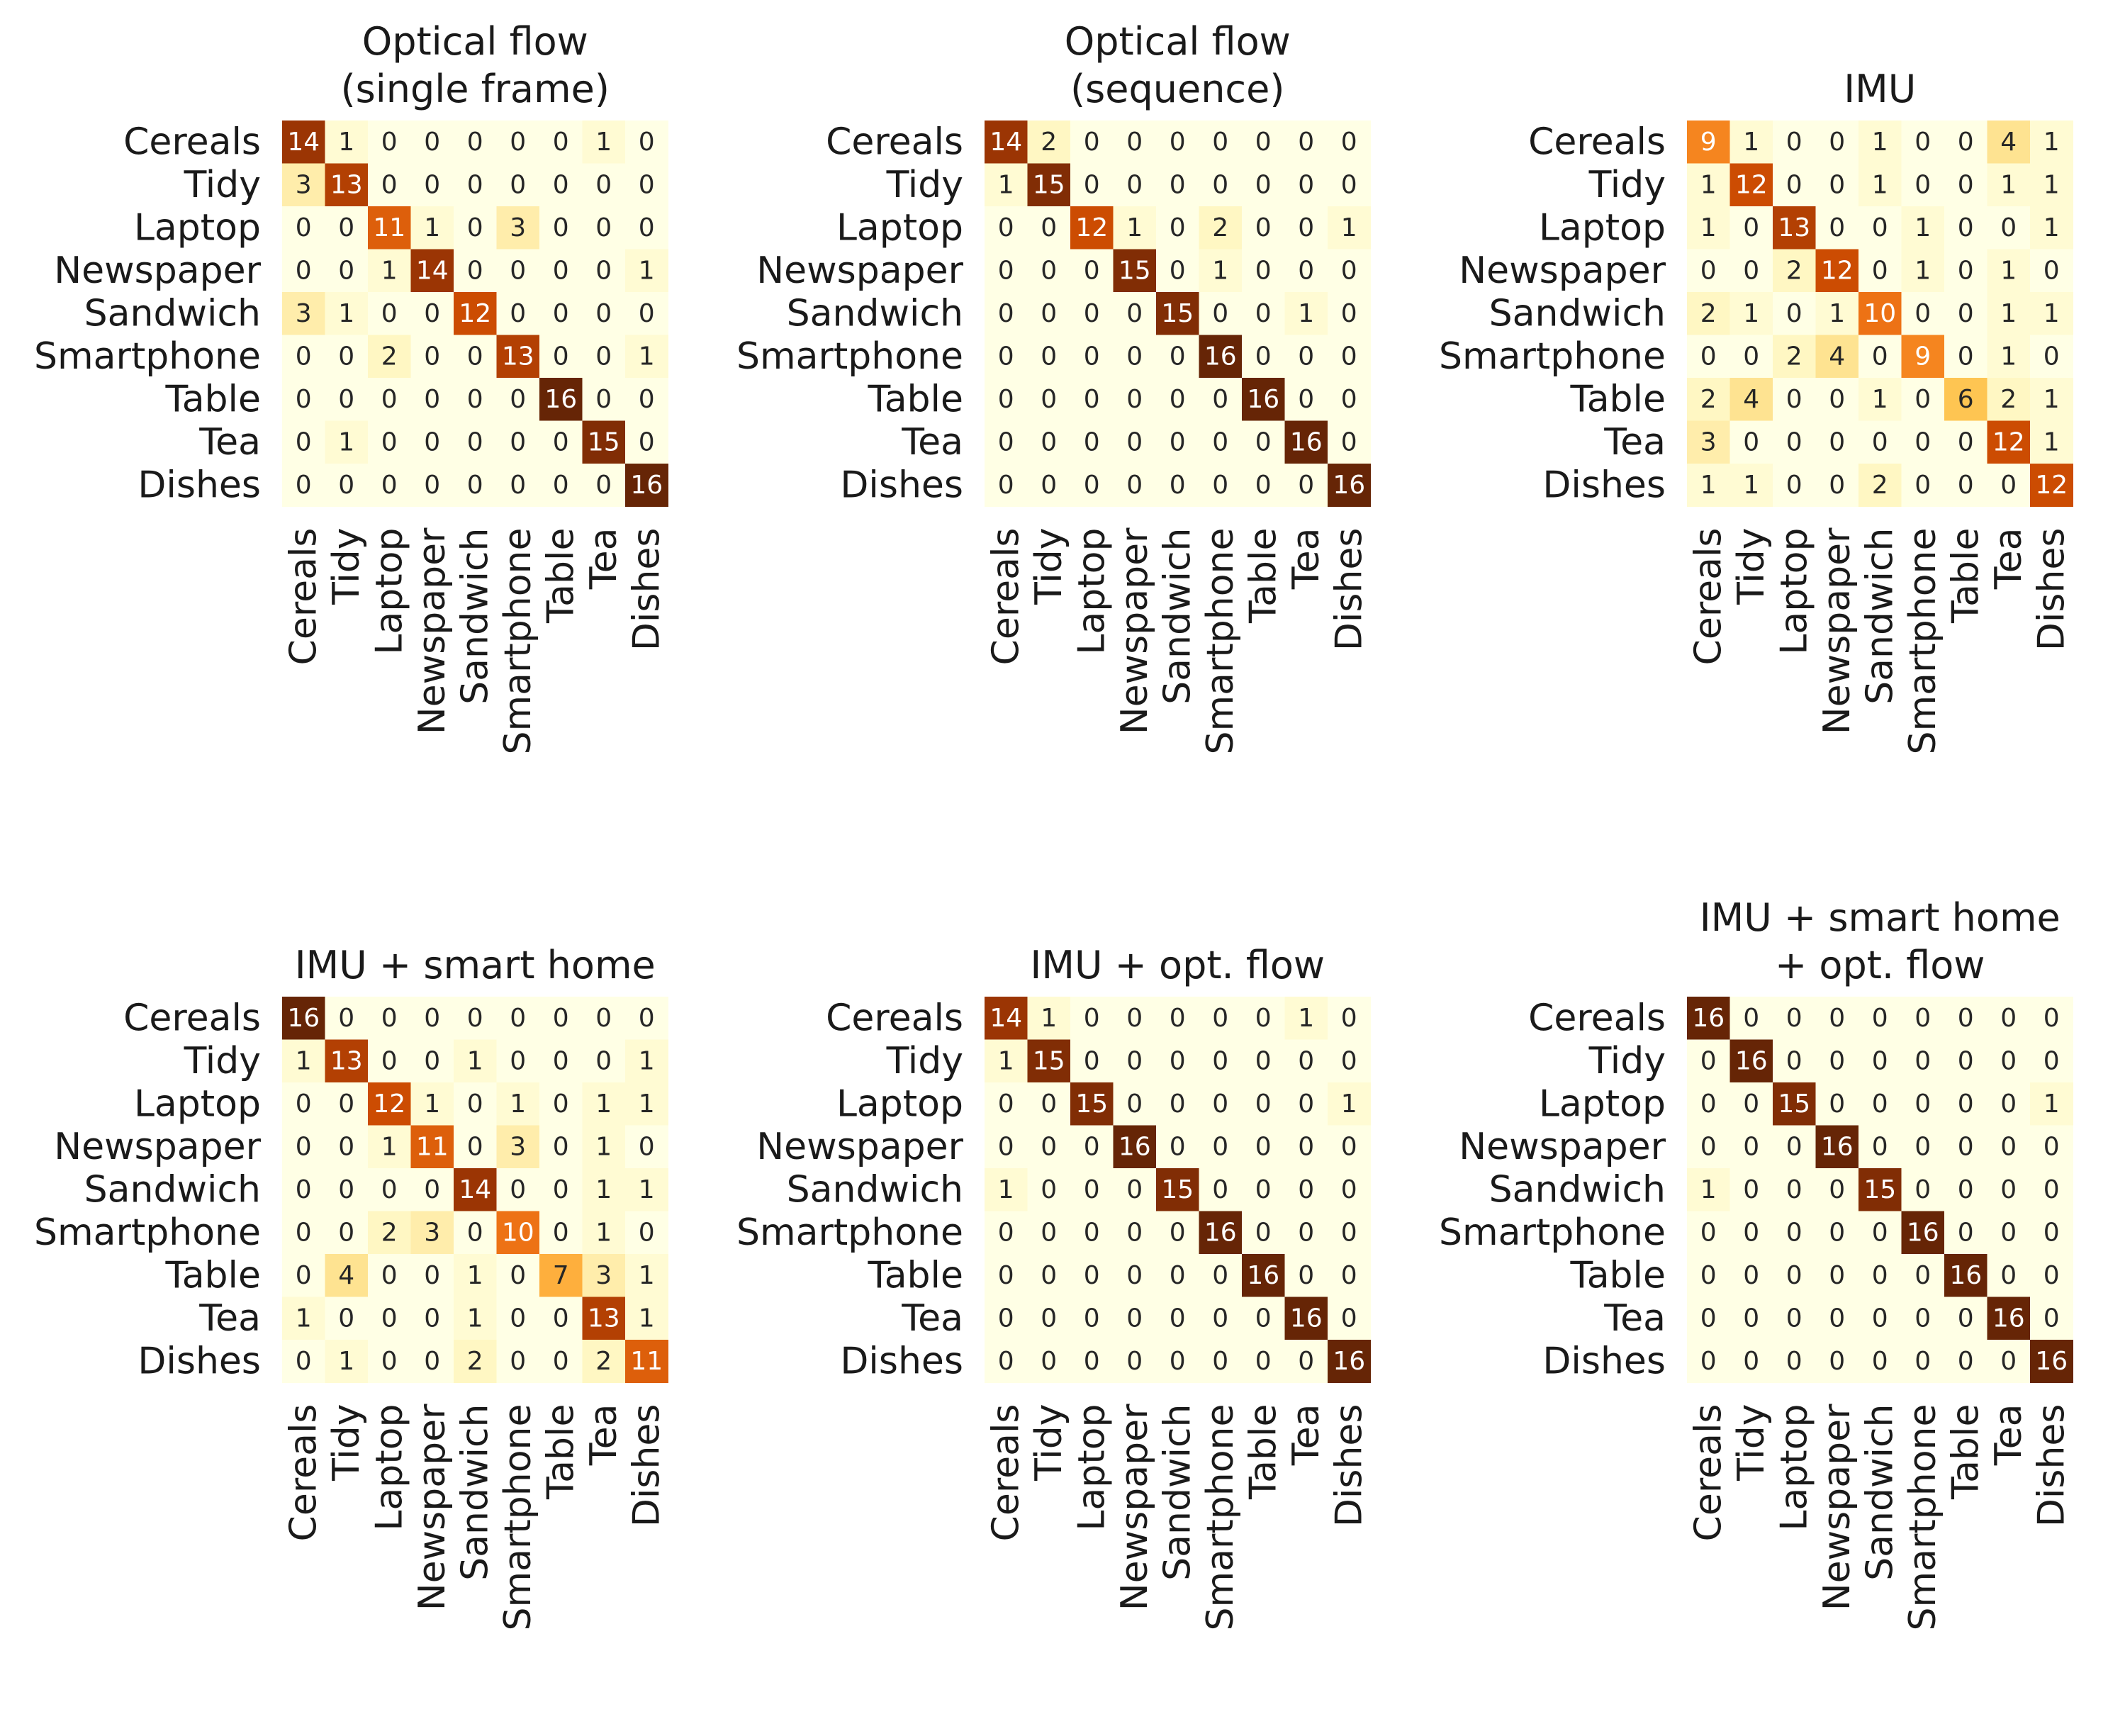  I want to click on row-label: Tea, so click(932, 442).